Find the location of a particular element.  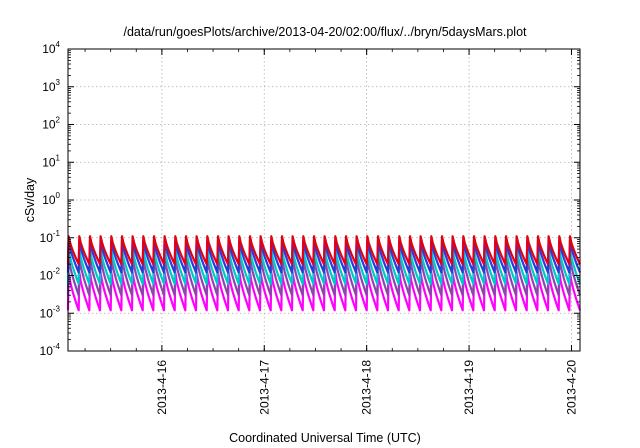

x-tick-label: 2013-4-19 is located at coordinates (469, 387).